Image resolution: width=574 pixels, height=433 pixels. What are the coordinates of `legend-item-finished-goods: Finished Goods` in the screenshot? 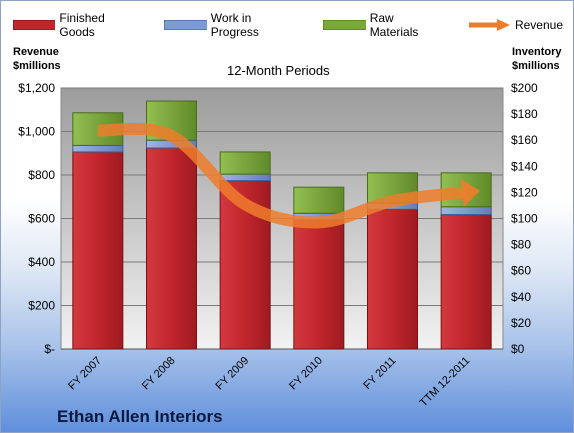 It's located at (76, 25).